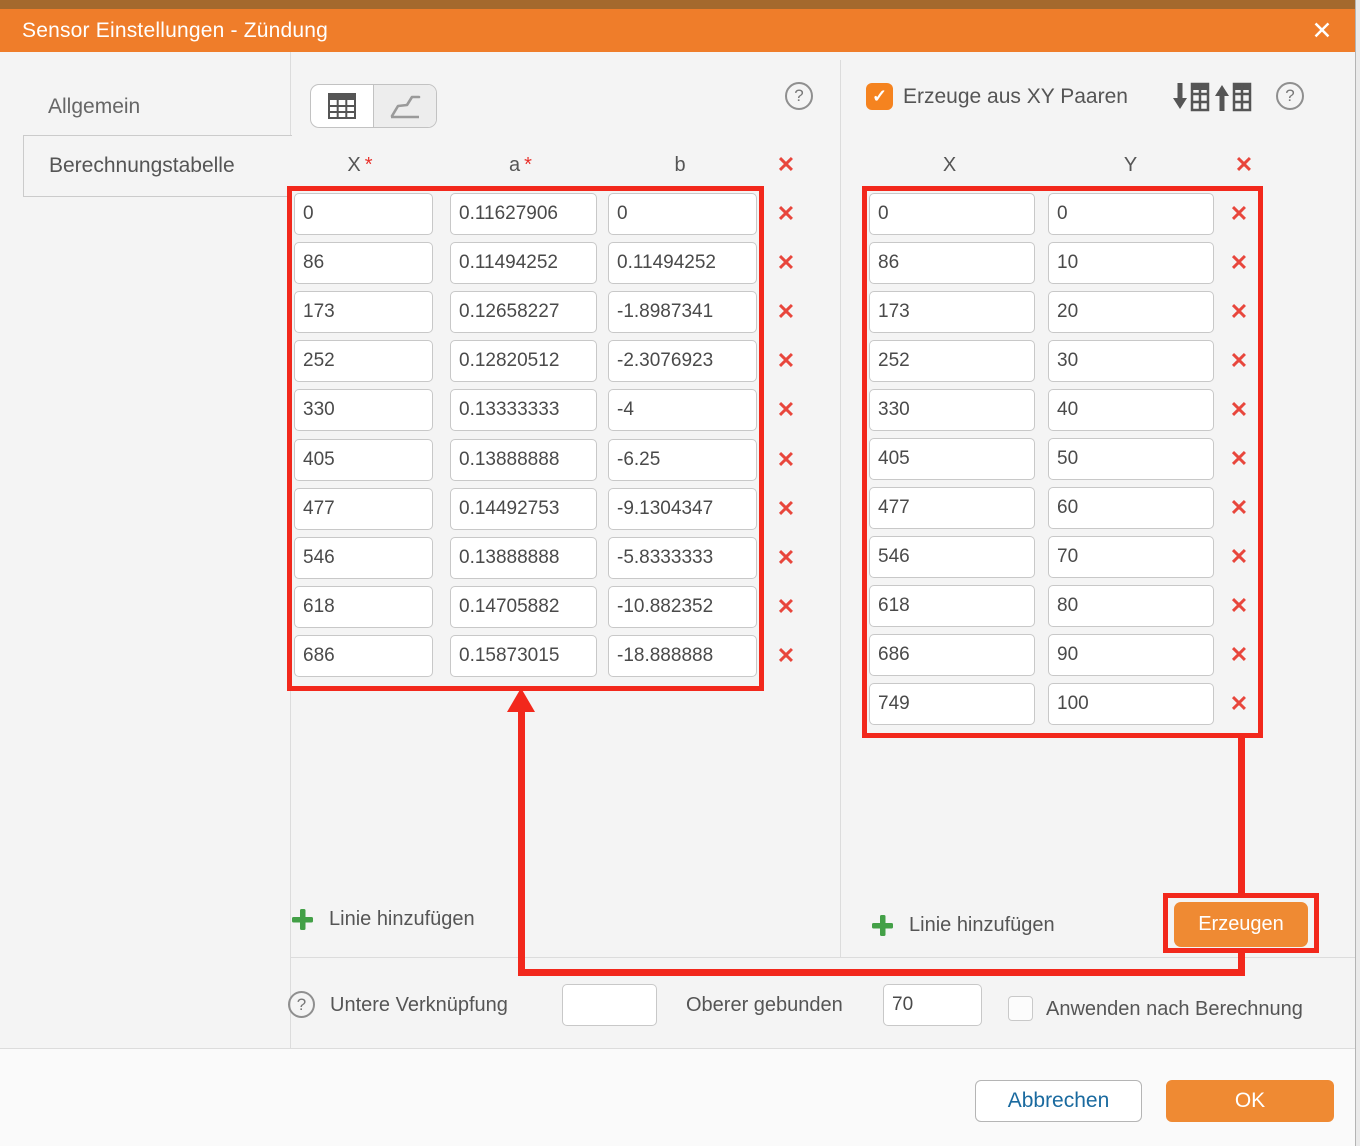  I want to click on right-table-row: ✕, so click(1064, 654).